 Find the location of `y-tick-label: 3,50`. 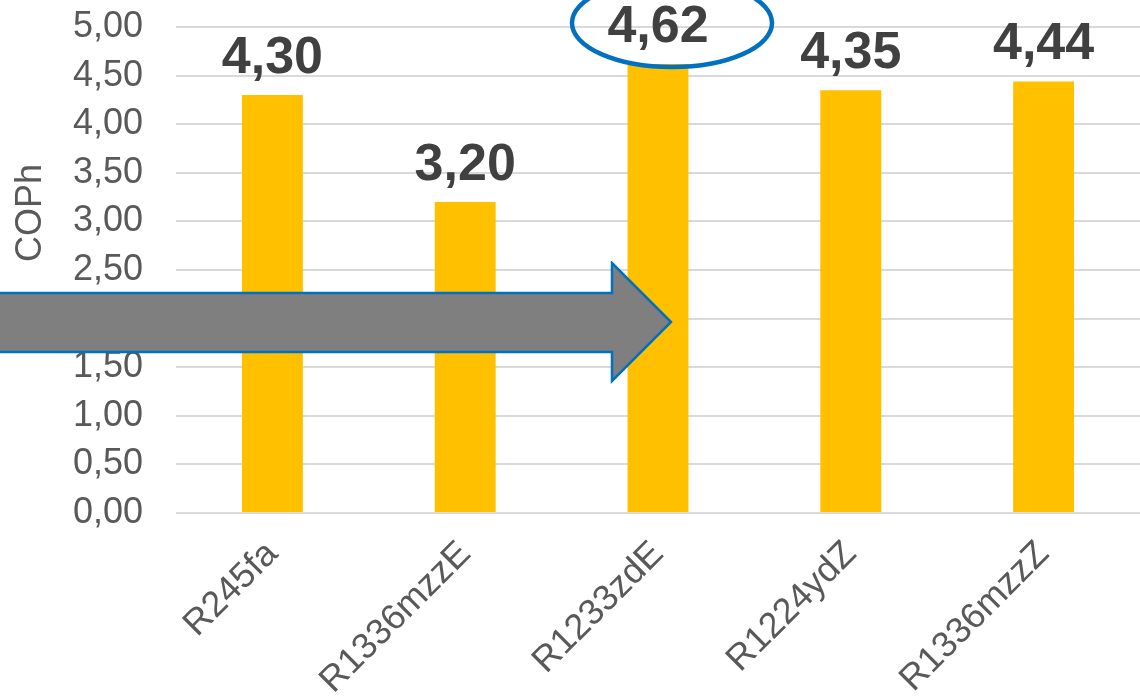

y-tick-label: 3,50 is located at coordinates (107, 170).